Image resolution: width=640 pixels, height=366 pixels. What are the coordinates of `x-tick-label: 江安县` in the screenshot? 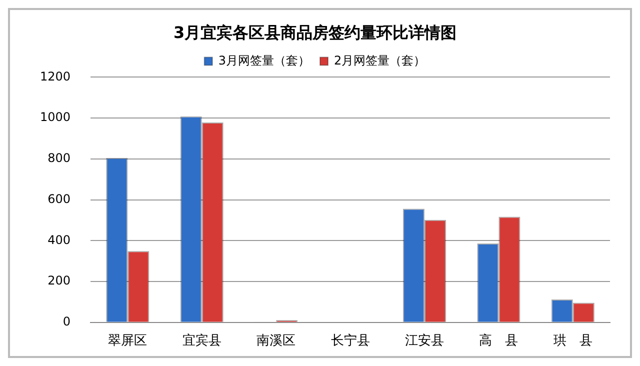 It's located at (424, 340).